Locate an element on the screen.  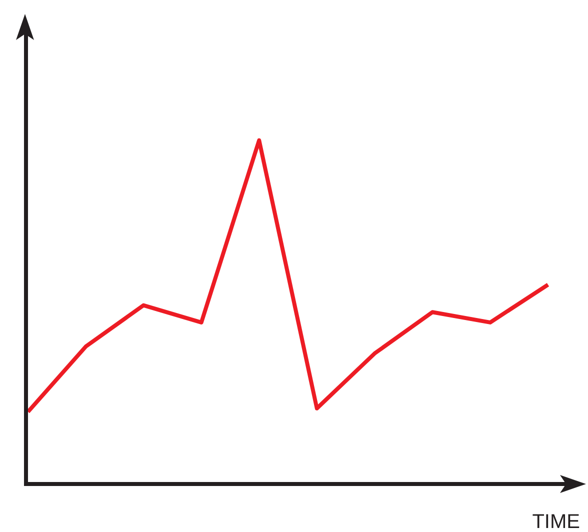
x-axis-title: TIME is located at coordinates (556, 521).